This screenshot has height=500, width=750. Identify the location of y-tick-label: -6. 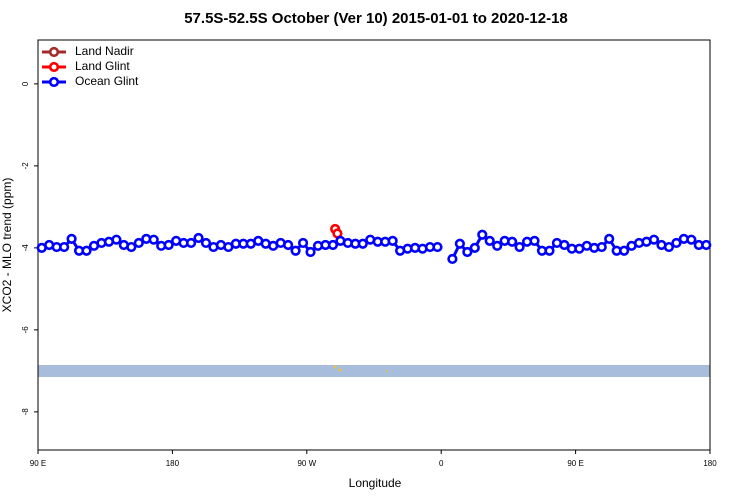
(25, 330).